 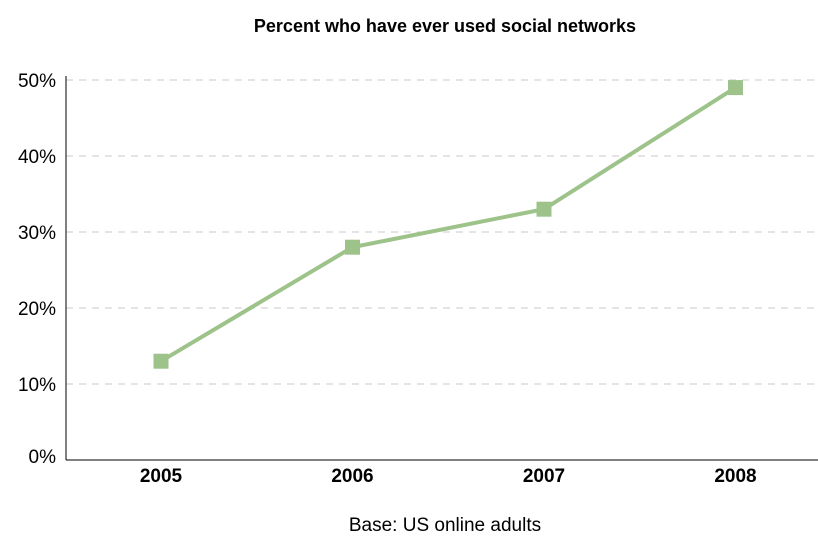 I want to click on data-point-2006, so click(x=352, y=247).